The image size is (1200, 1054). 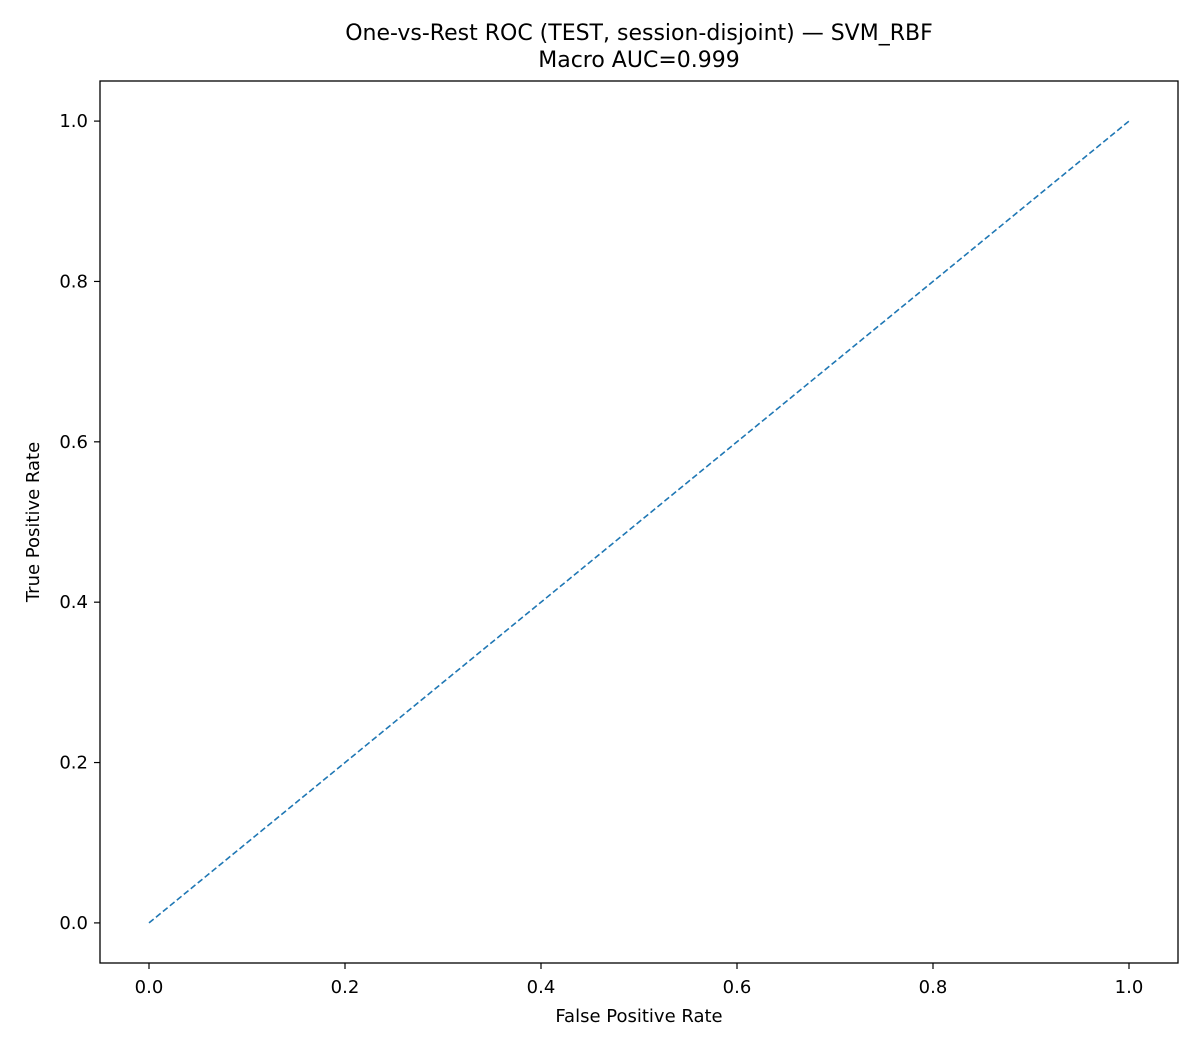 I want to click on x-axis-ticks: 0.0 0.2 0.4 0.6 0.8 1.0, so click(x=639, y=980).